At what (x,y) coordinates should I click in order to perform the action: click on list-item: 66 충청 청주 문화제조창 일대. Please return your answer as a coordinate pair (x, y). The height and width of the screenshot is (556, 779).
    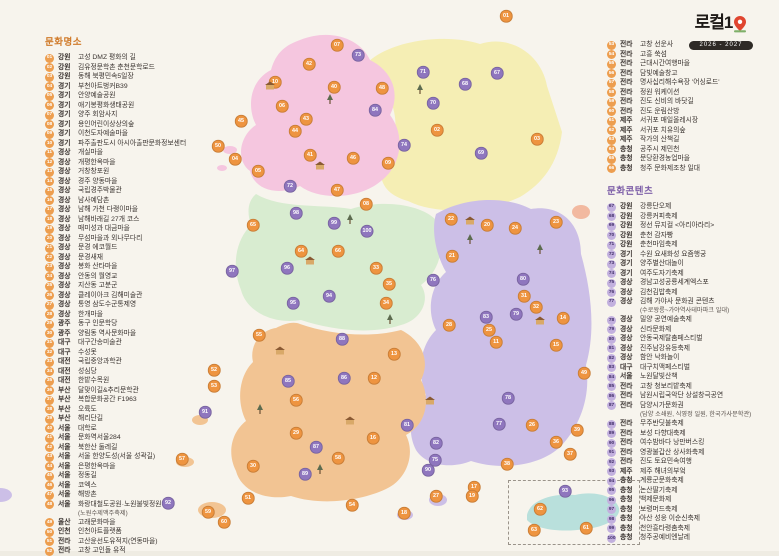
    Looking at the image, I should click on (692, 168).